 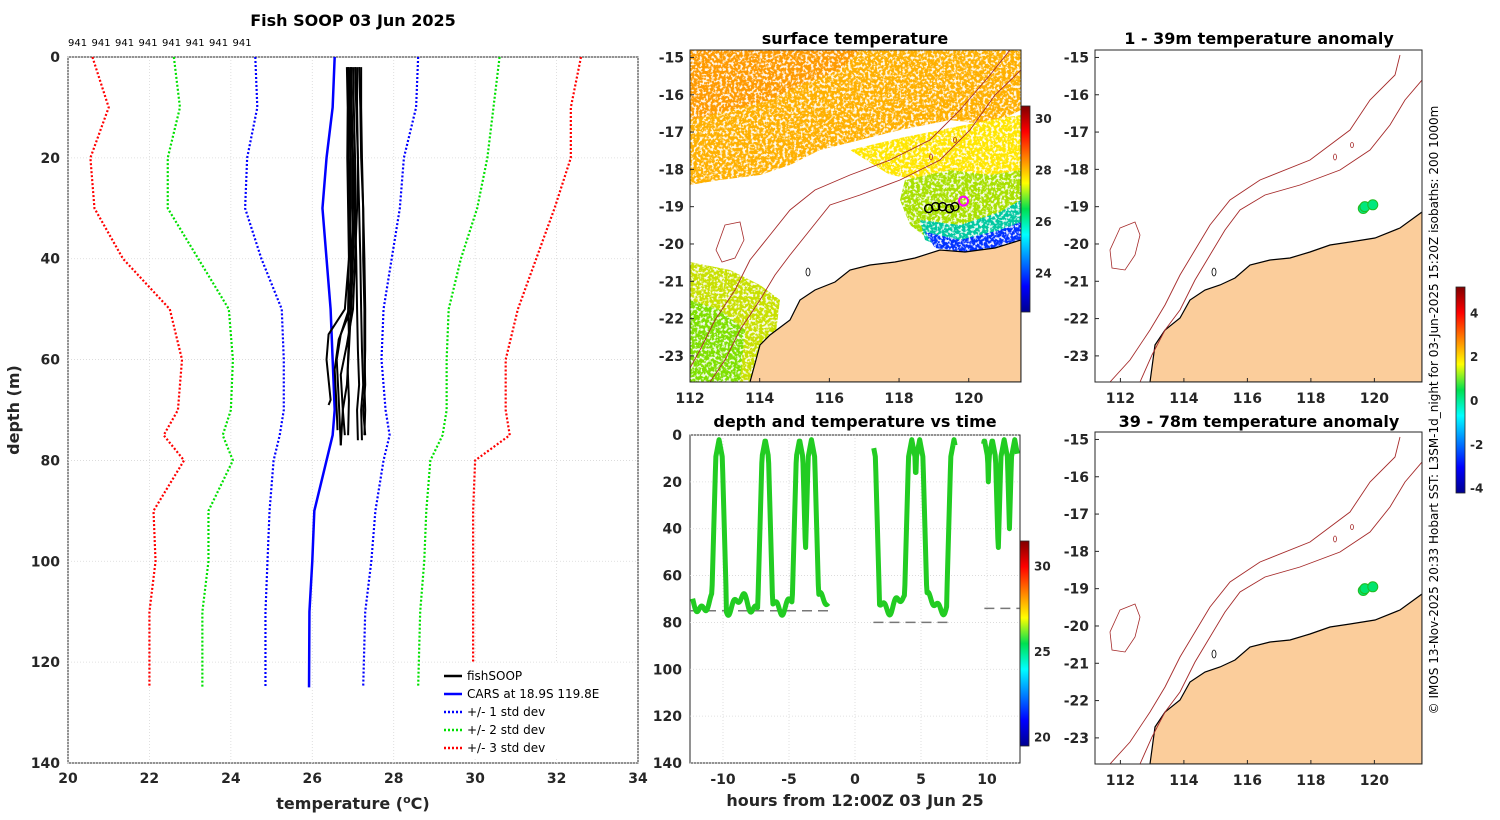 I want to click on x-tick-label: 24, so click(x=231, y=779).